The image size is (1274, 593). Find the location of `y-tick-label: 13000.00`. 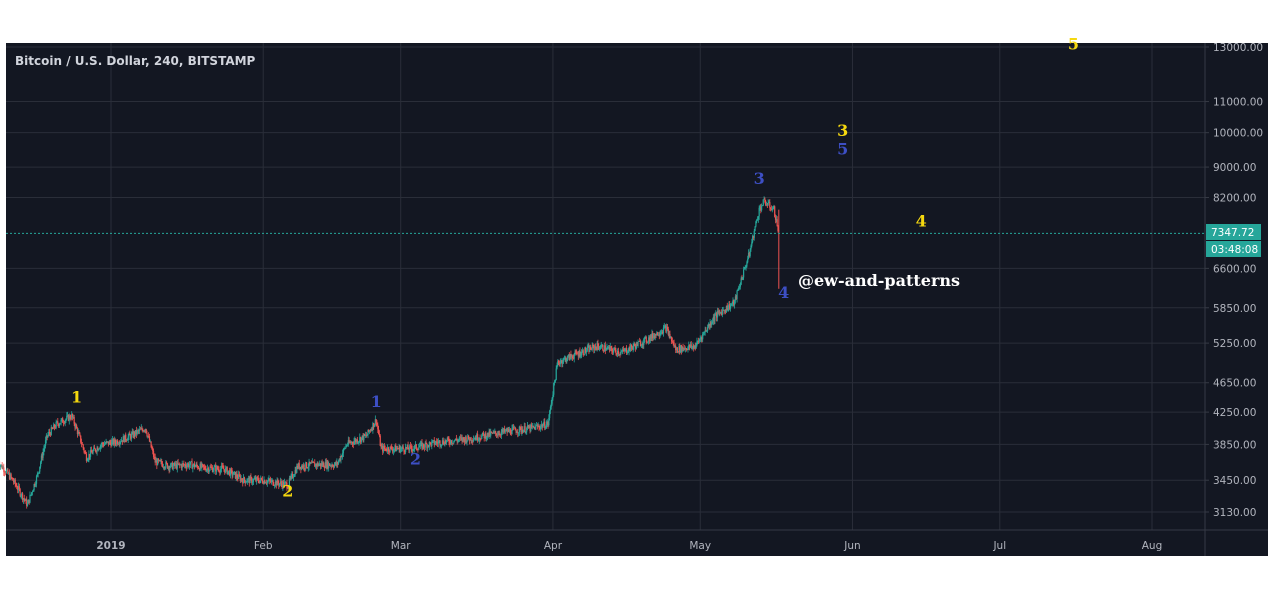

y-tick-label: 13000.00 is located at coordinates (1238, 48).